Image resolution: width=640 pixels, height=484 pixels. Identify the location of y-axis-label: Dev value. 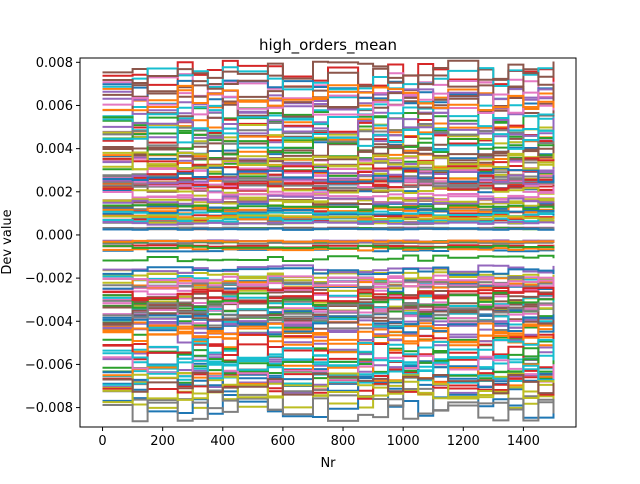
(7, 241).